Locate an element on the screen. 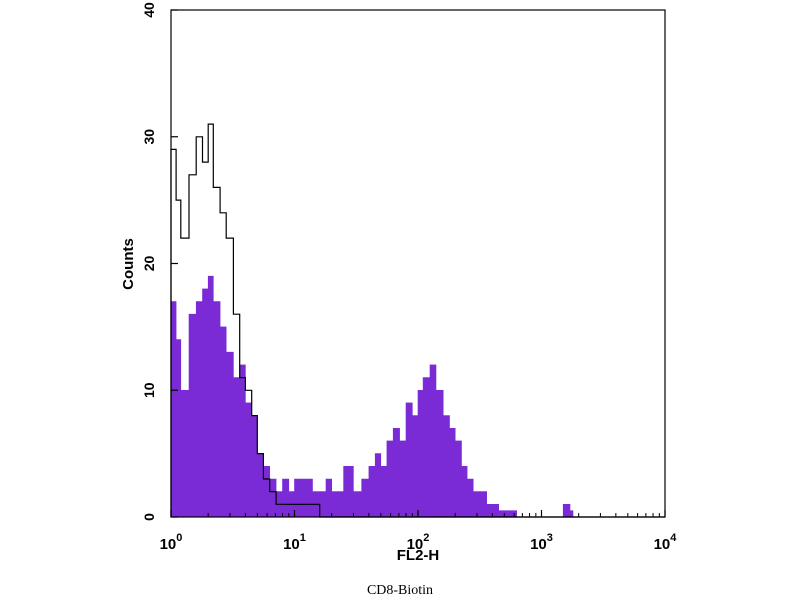  x-tick-label: 10³ is located at coordinates (541, 542).